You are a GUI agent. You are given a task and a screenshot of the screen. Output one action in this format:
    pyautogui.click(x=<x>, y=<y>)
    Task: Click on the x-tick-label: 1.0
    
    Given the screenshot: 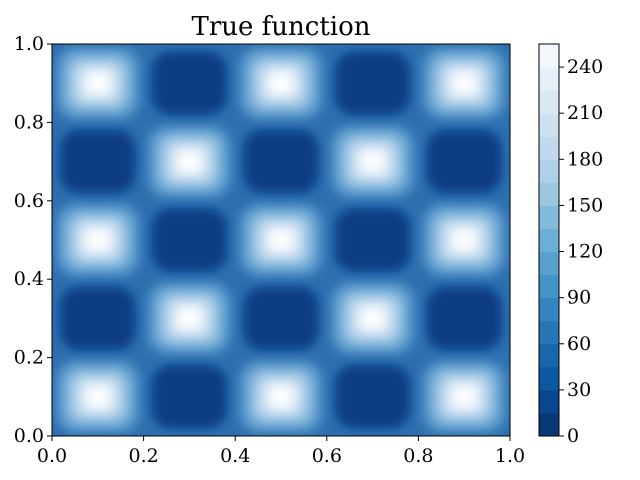 What is the action you would take?
    pyautogui.click(x=510, y=456)
    